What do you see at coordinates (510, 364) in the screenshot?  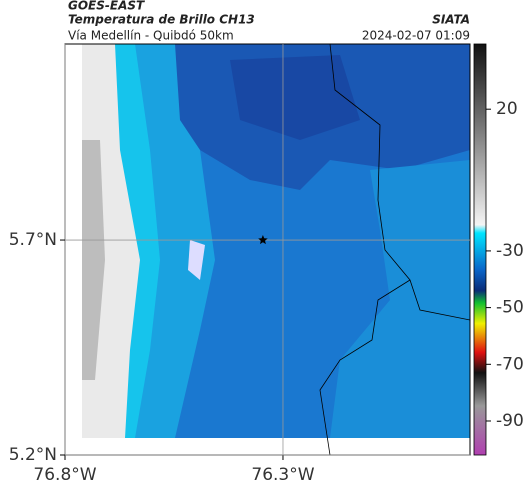 I see `colorbar-tick-label: -70` at bounding box center [510, 364].